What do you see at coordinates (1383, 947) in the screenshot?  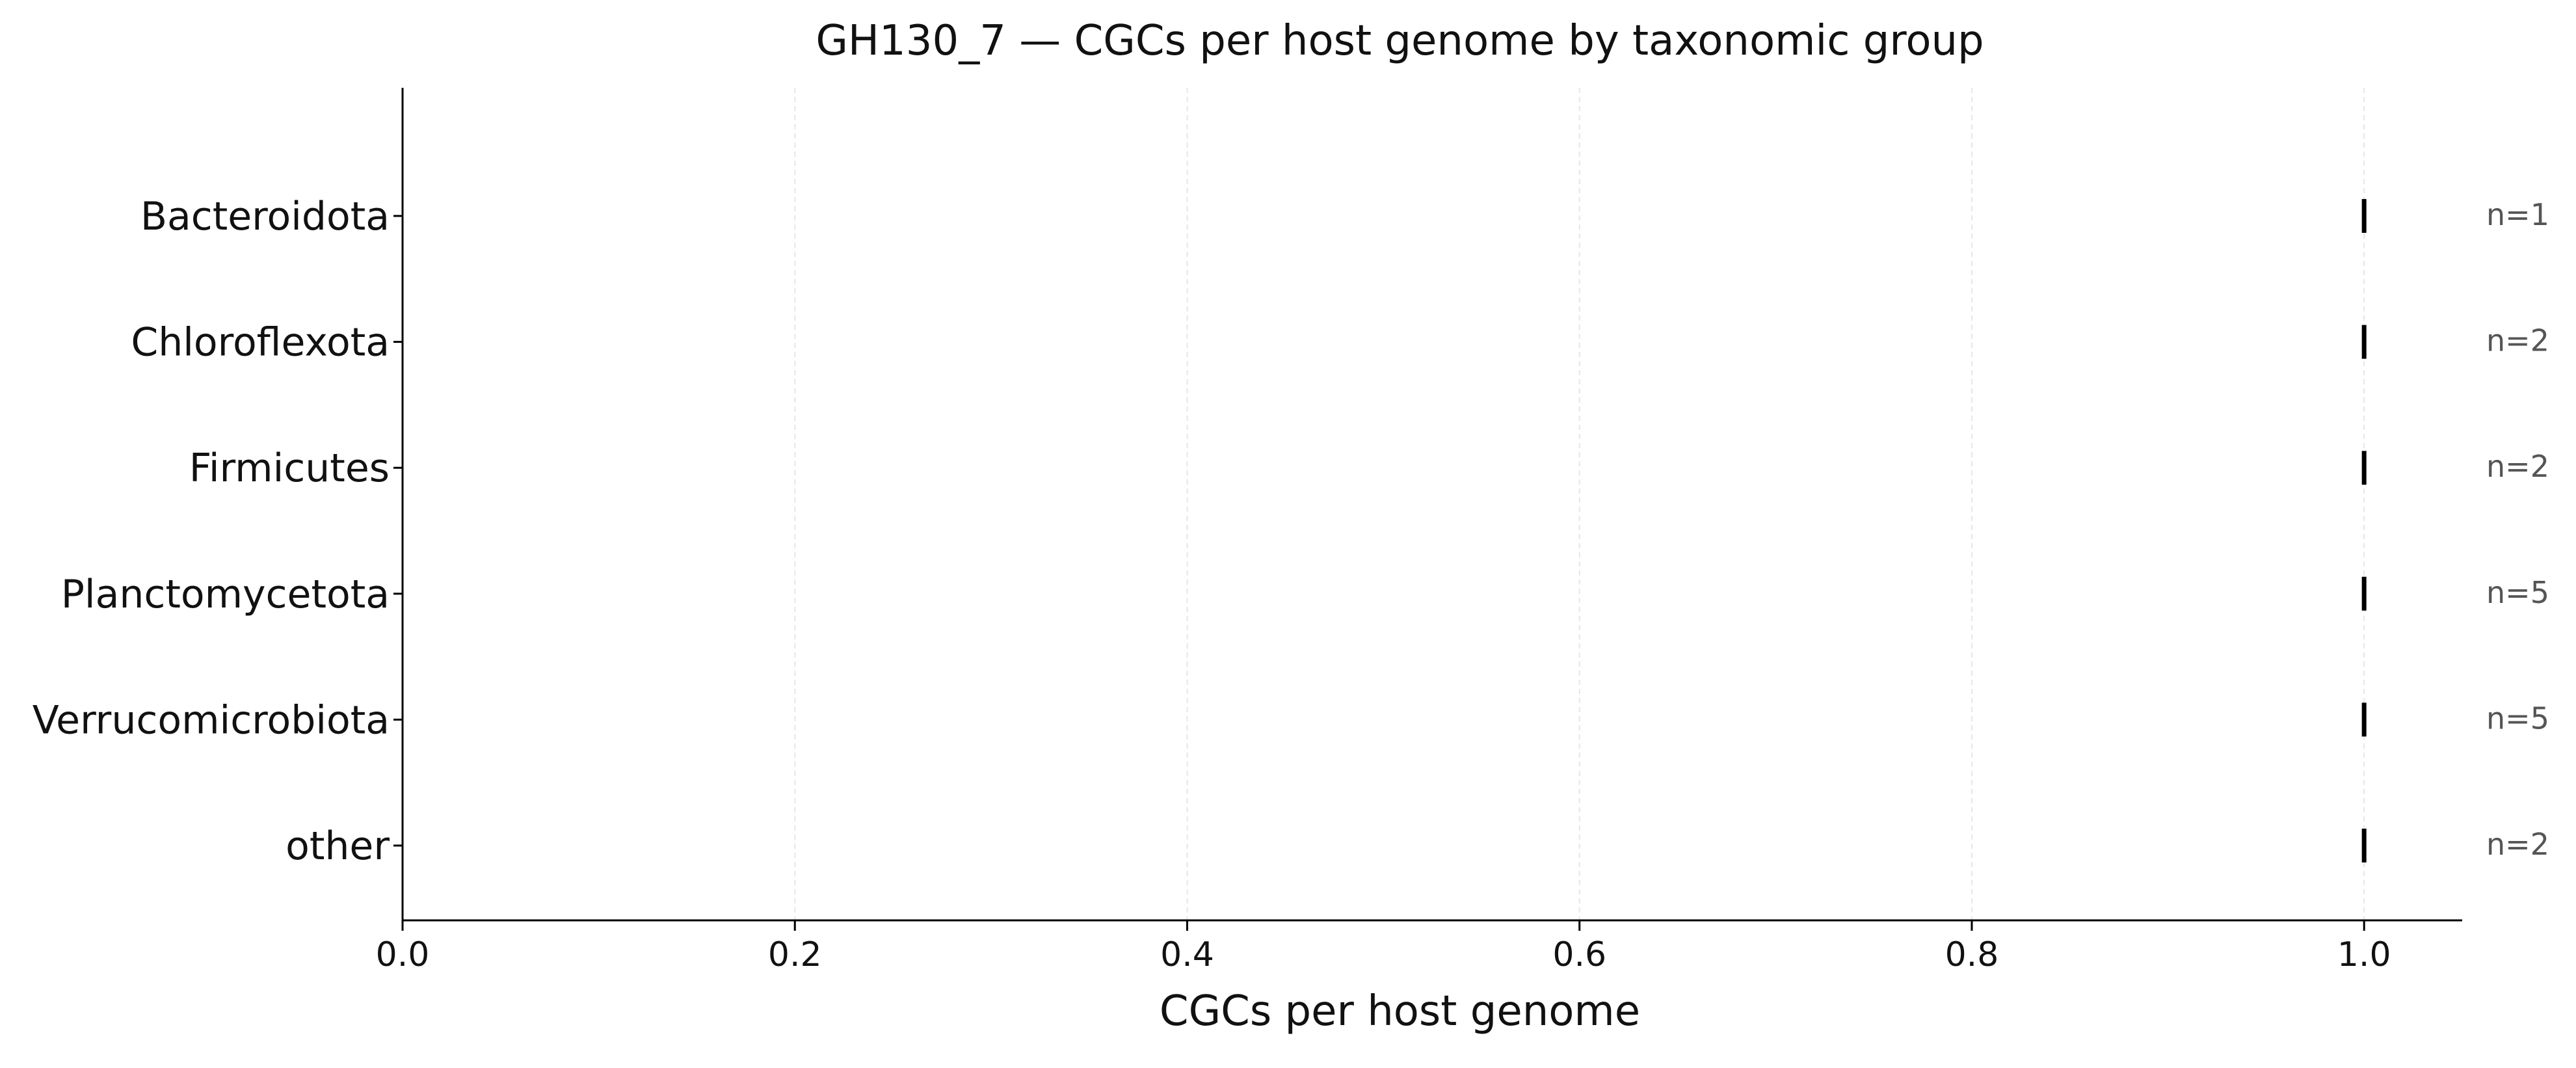 I see `x-ticks: 0.0 0.2 0.4 0.6 0.8 1.0` at bounding box center [1383, 947].